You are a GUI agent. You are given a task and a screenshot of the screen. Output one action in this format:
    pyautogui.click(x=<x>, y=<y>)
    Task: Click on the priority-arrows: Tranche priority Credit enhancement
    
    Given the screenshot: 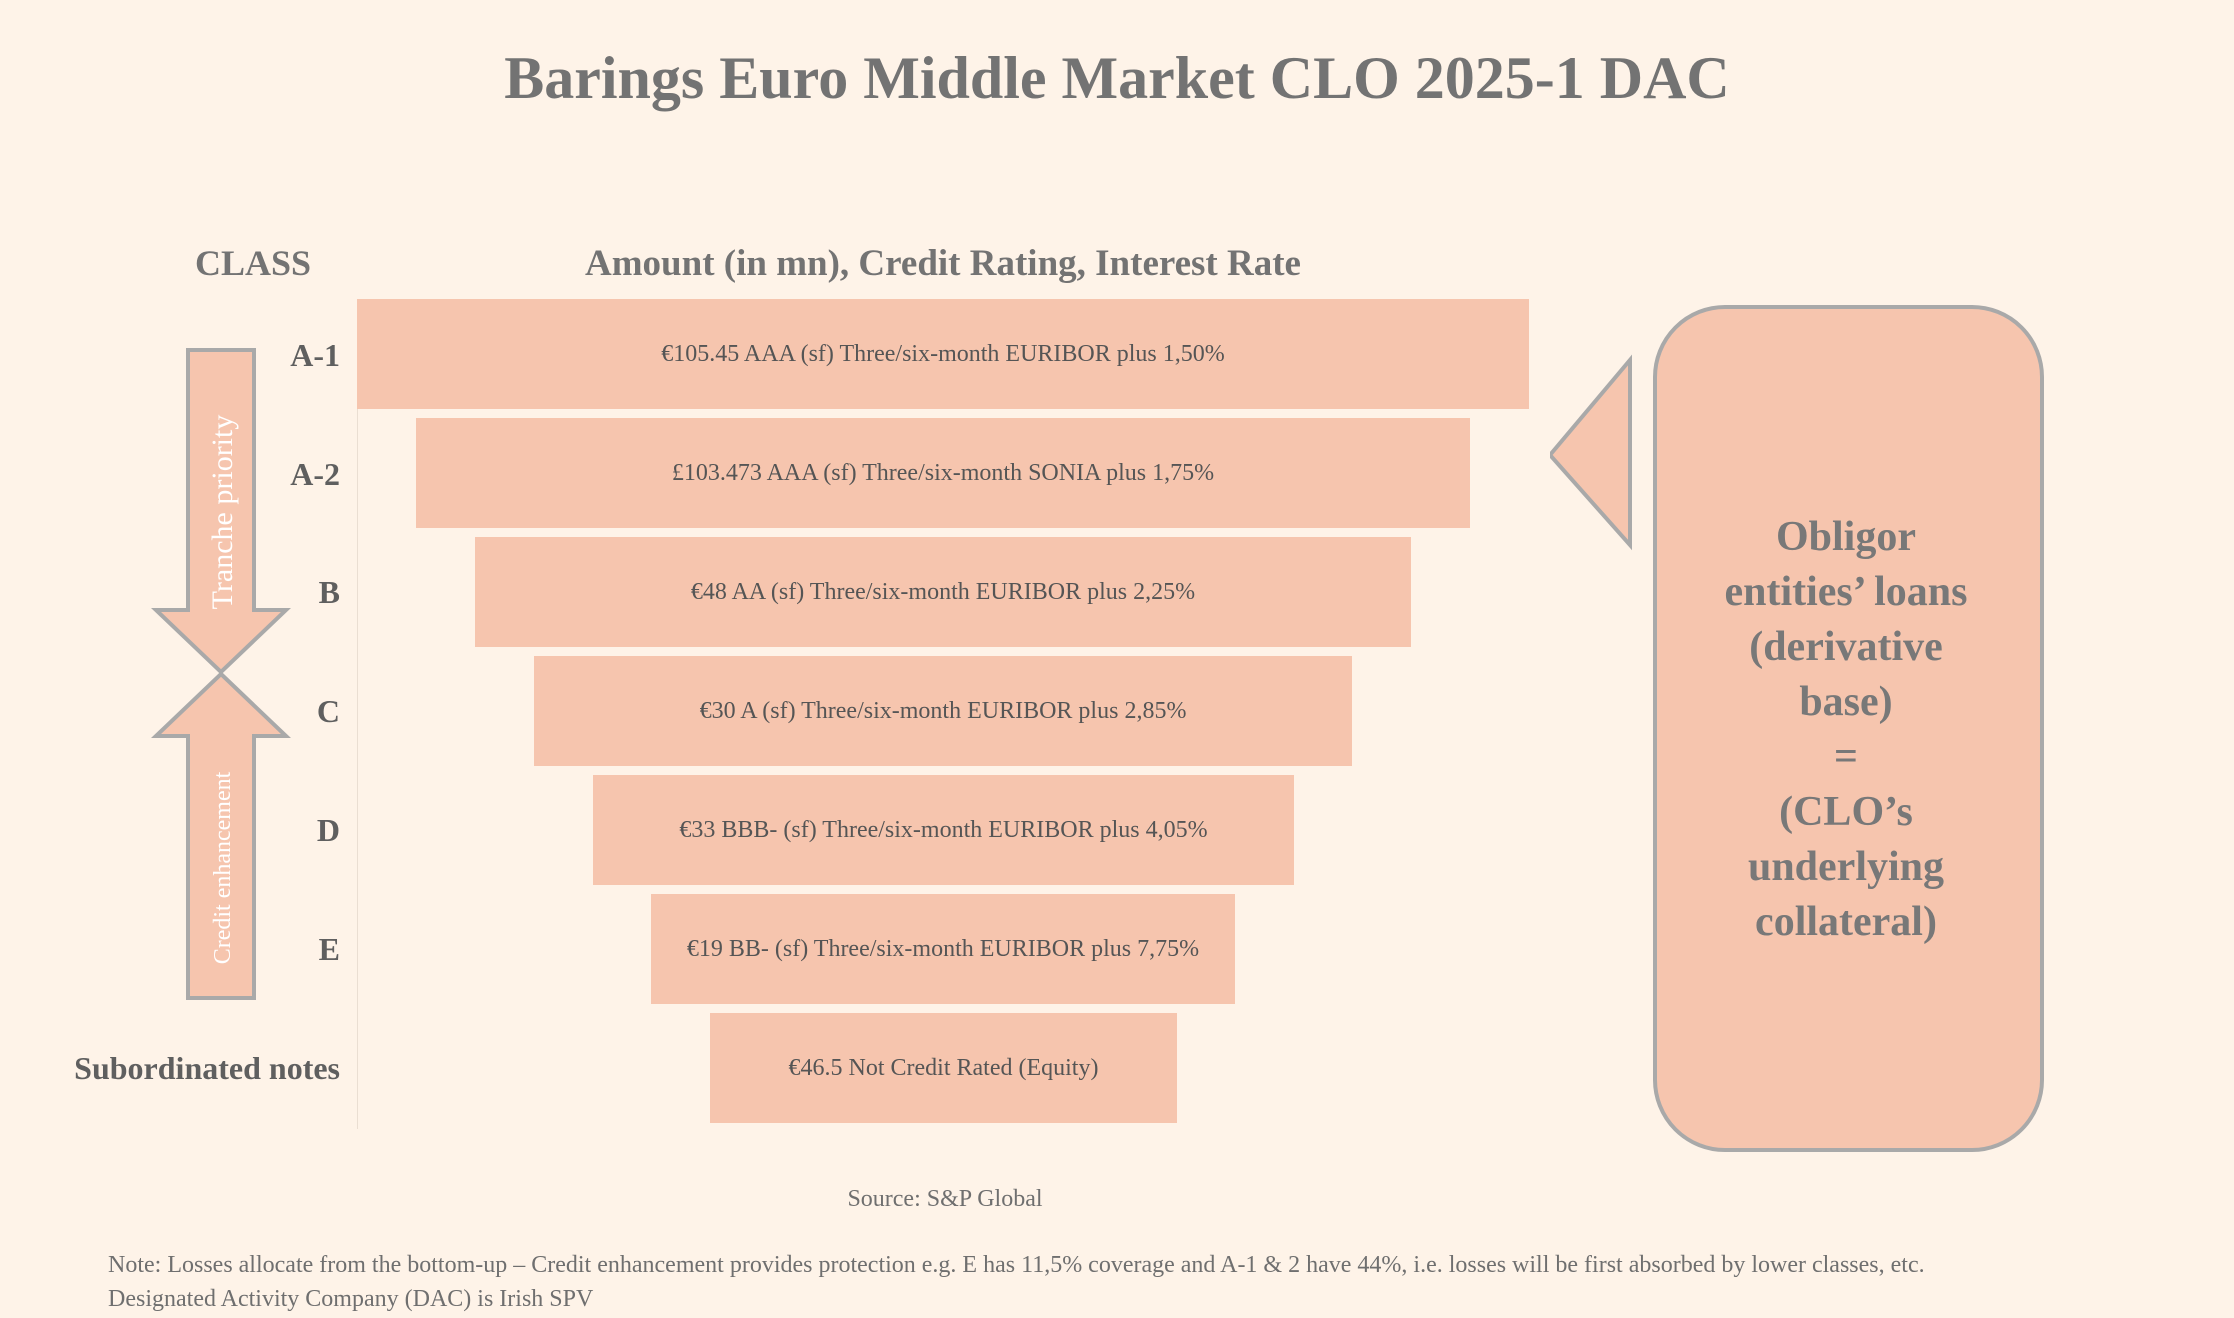 What is the action you would take?
    pyautogui.click(x=221, y=674)
    